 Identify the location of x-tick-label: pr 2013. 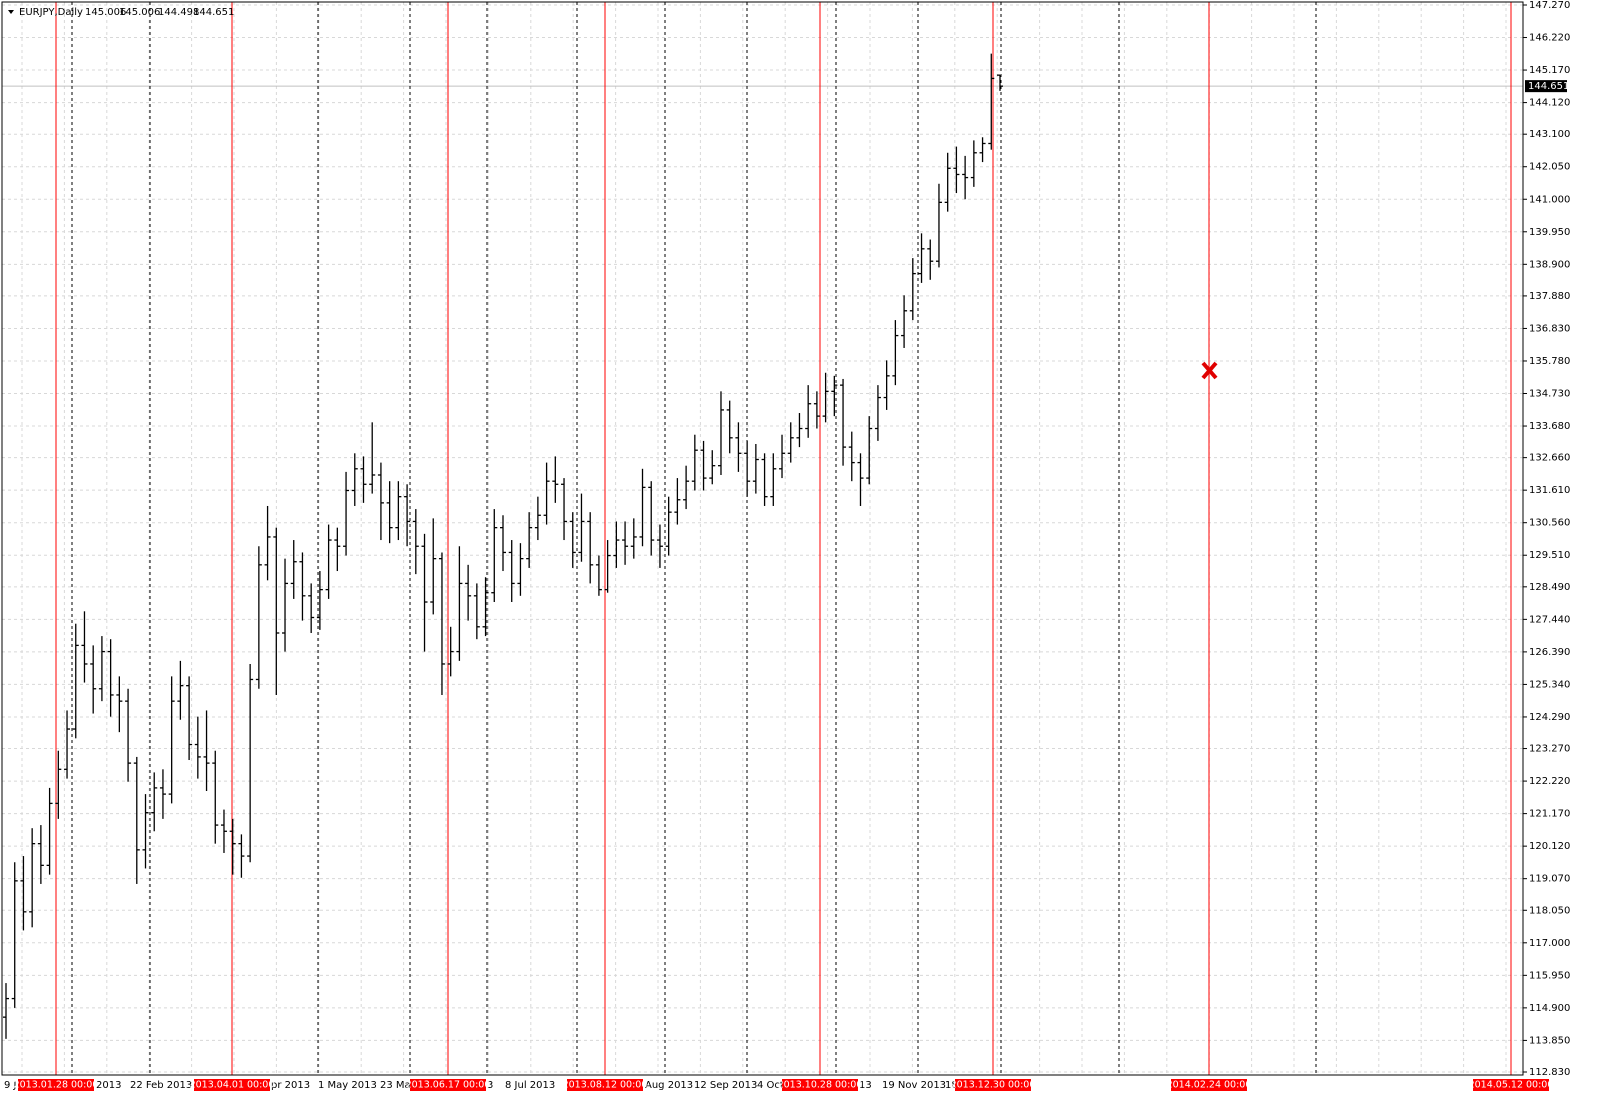
(290, 1085).